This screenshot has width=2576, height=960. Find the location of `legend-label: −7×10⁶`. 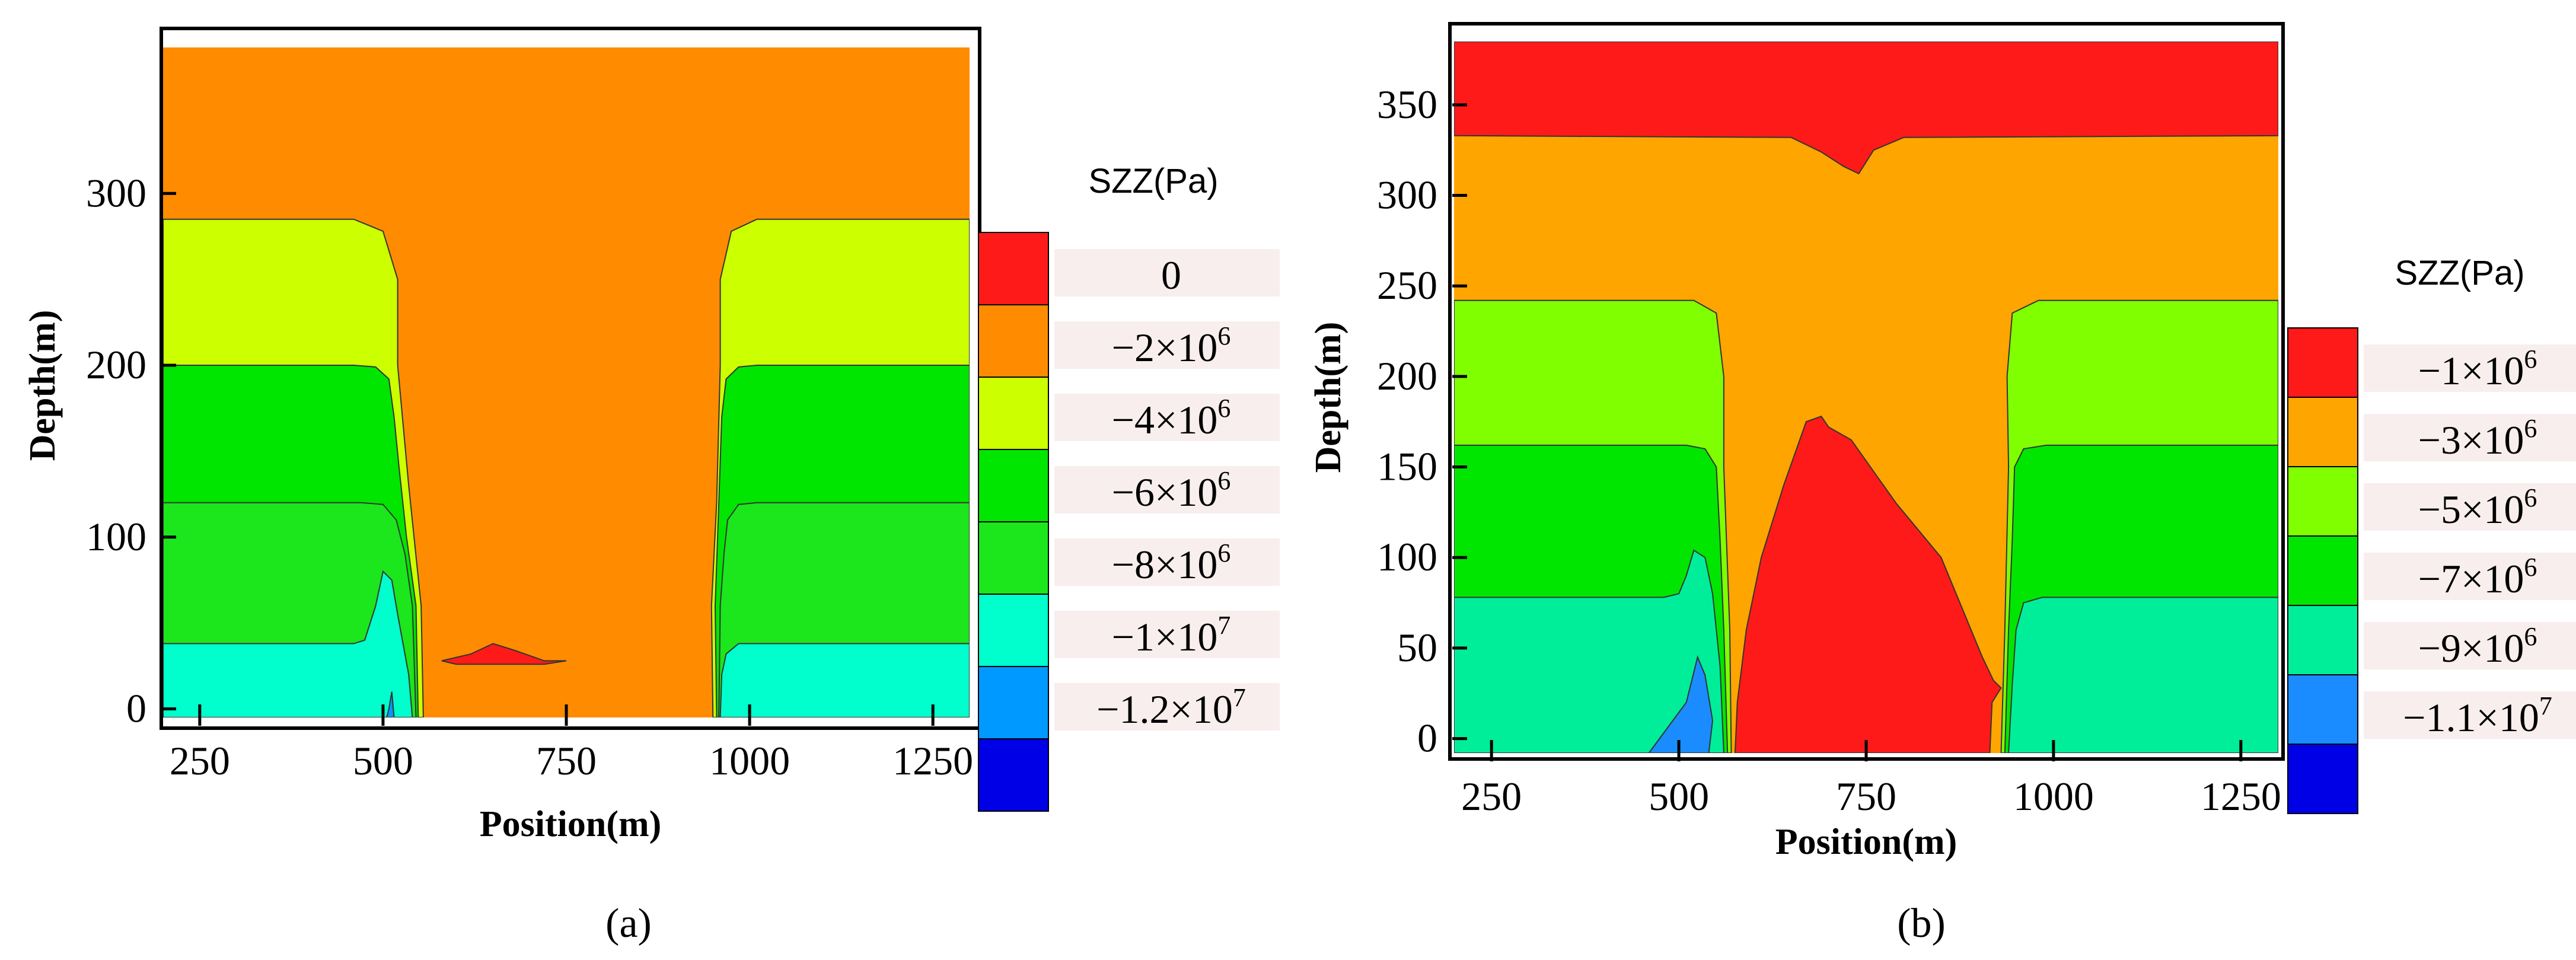

legend-label: −7×10⁶ is located at coordinates (2477, 577).